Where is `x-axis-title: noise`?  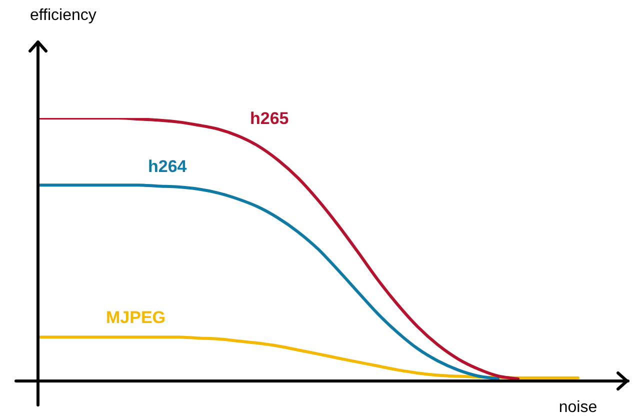 x-axis-title: noise is located at coordinates (578, 407).